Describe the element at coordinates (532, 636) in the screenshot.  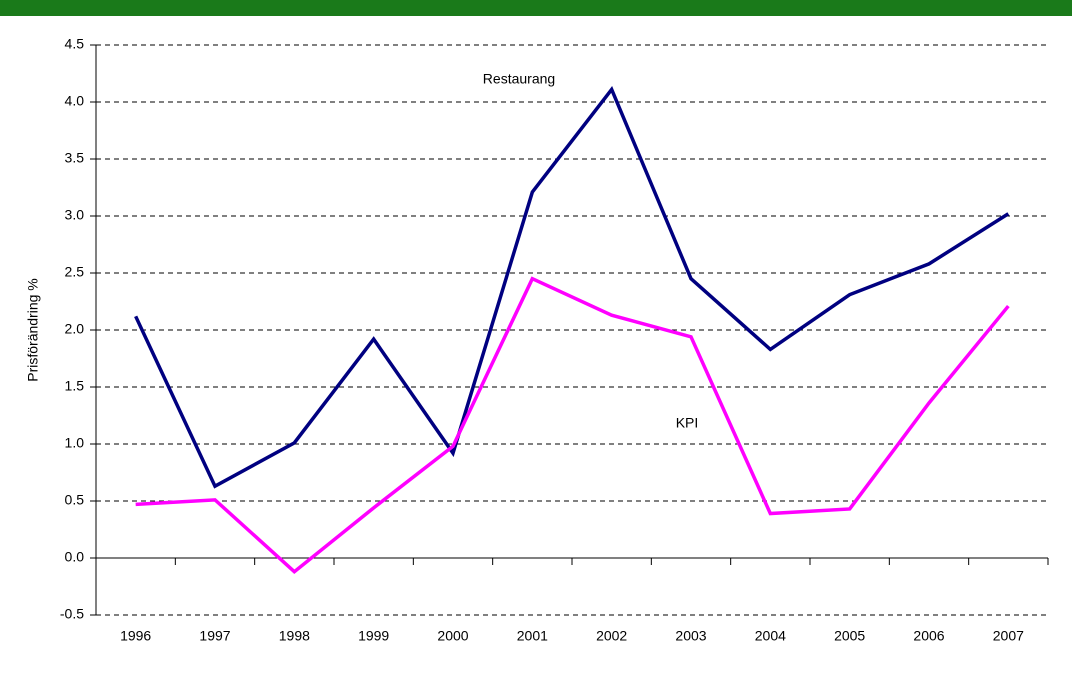
I see `x-tick-label: 2001` at that location.